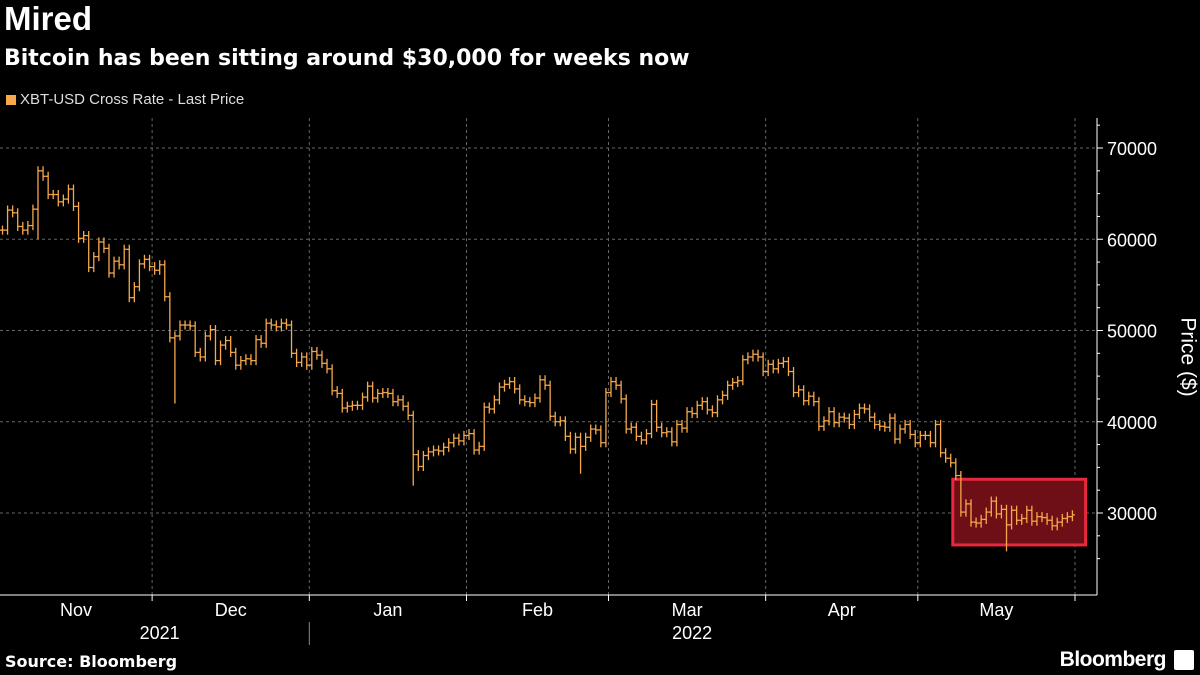 The height and width of the screenshot is (675, 1200). I want to click on legend-label: XBT-USD Cross Rate - Last Price, so click(132, 99).